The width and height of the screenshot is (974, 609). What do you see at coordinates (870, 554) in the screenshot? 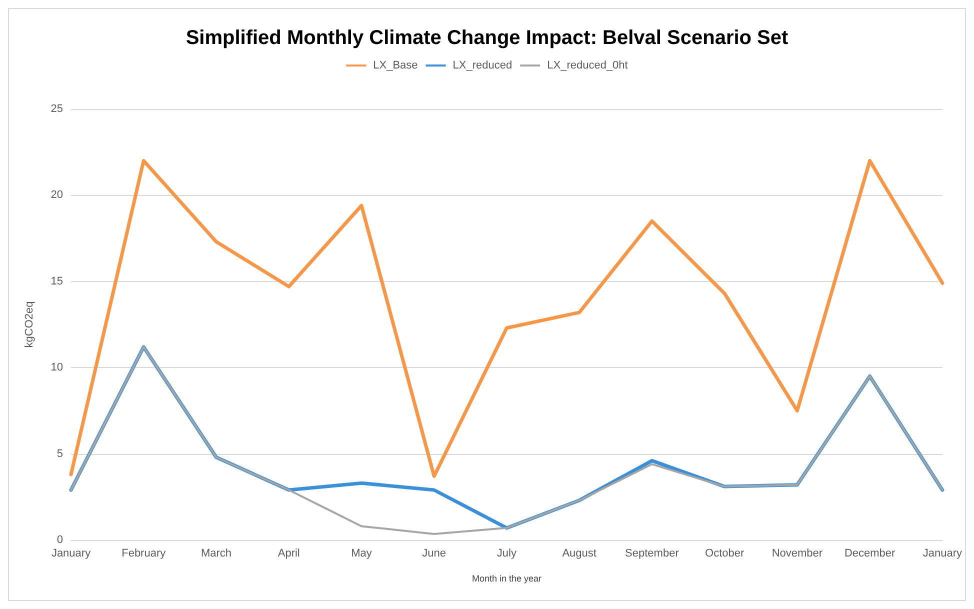
I see `x-tick-label: December` at bounding box center [870, 554].